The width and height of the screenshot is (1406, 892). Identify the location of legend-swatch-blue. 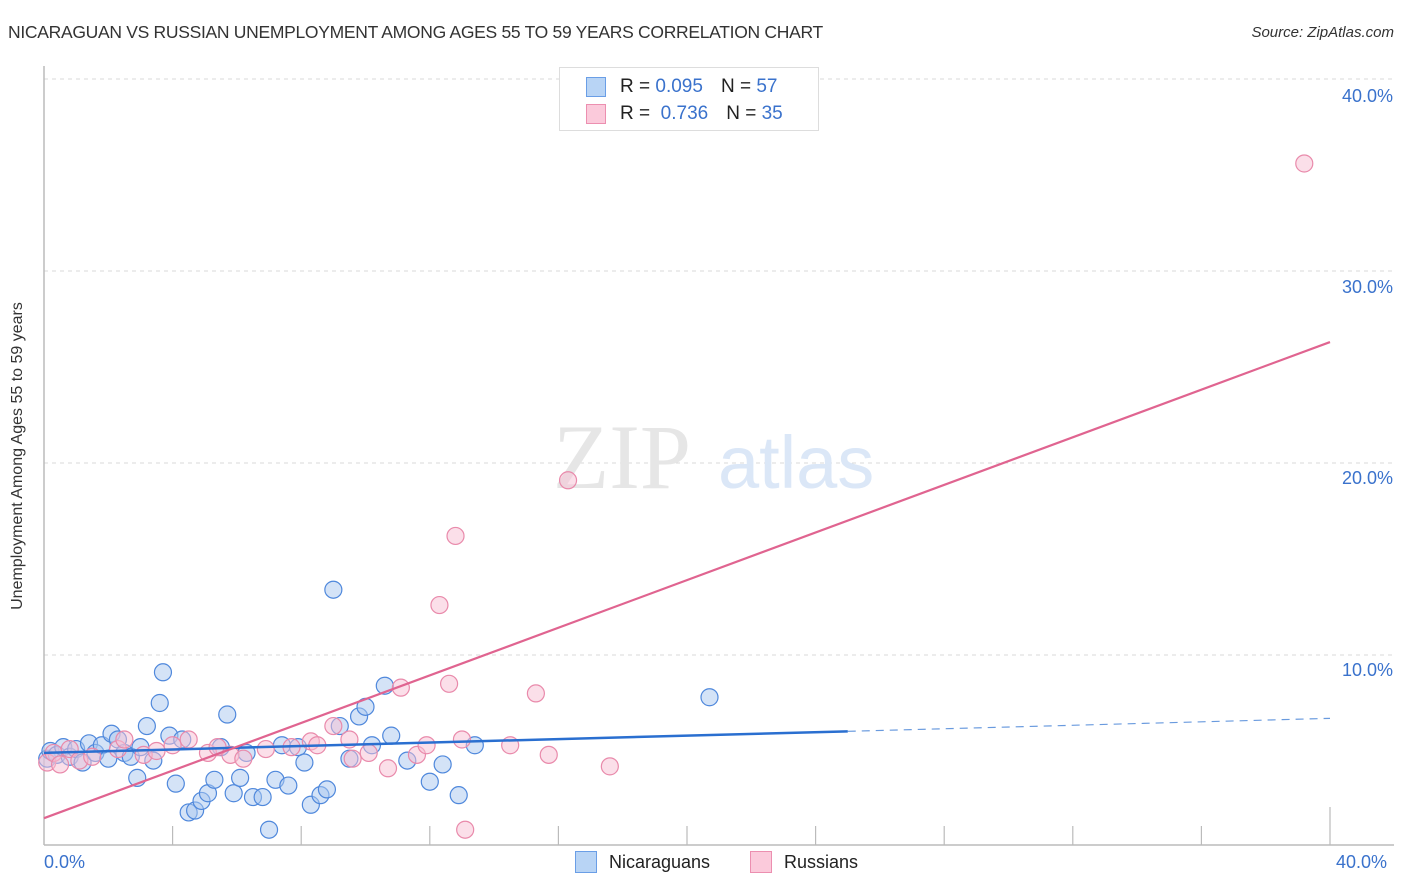
(596, 87).